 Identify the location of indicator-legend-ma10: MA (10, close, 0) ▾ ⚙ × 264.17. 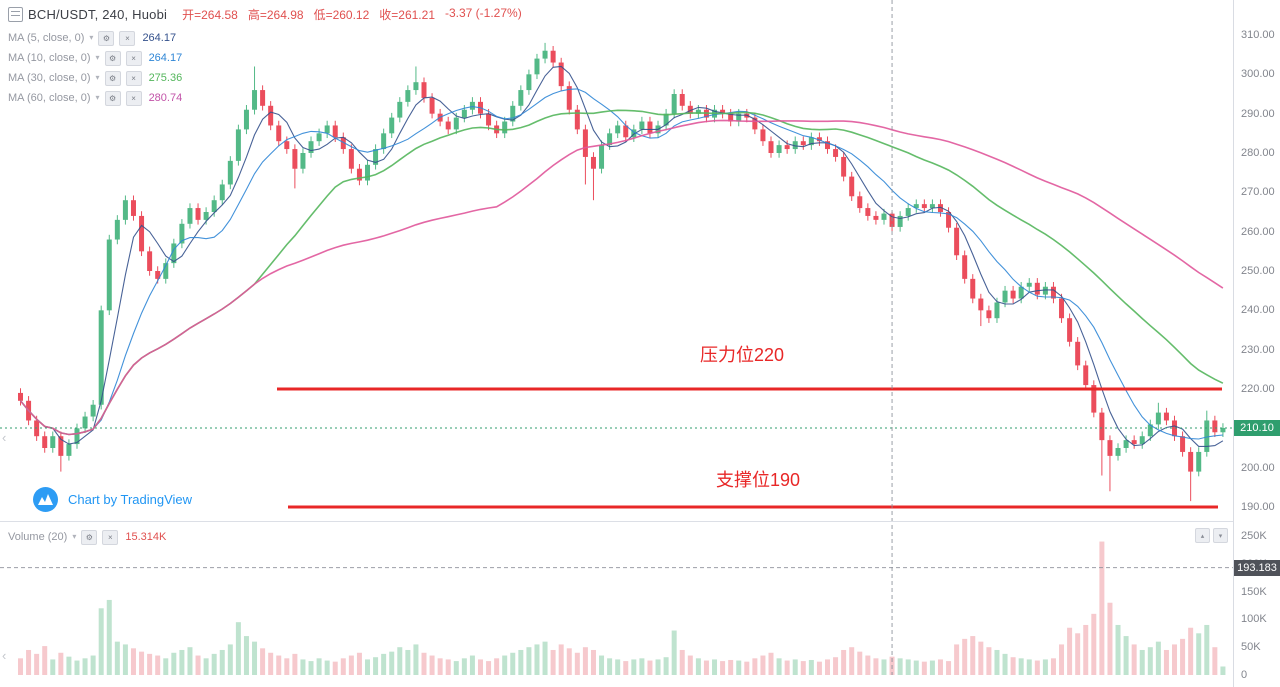
(95, 58).